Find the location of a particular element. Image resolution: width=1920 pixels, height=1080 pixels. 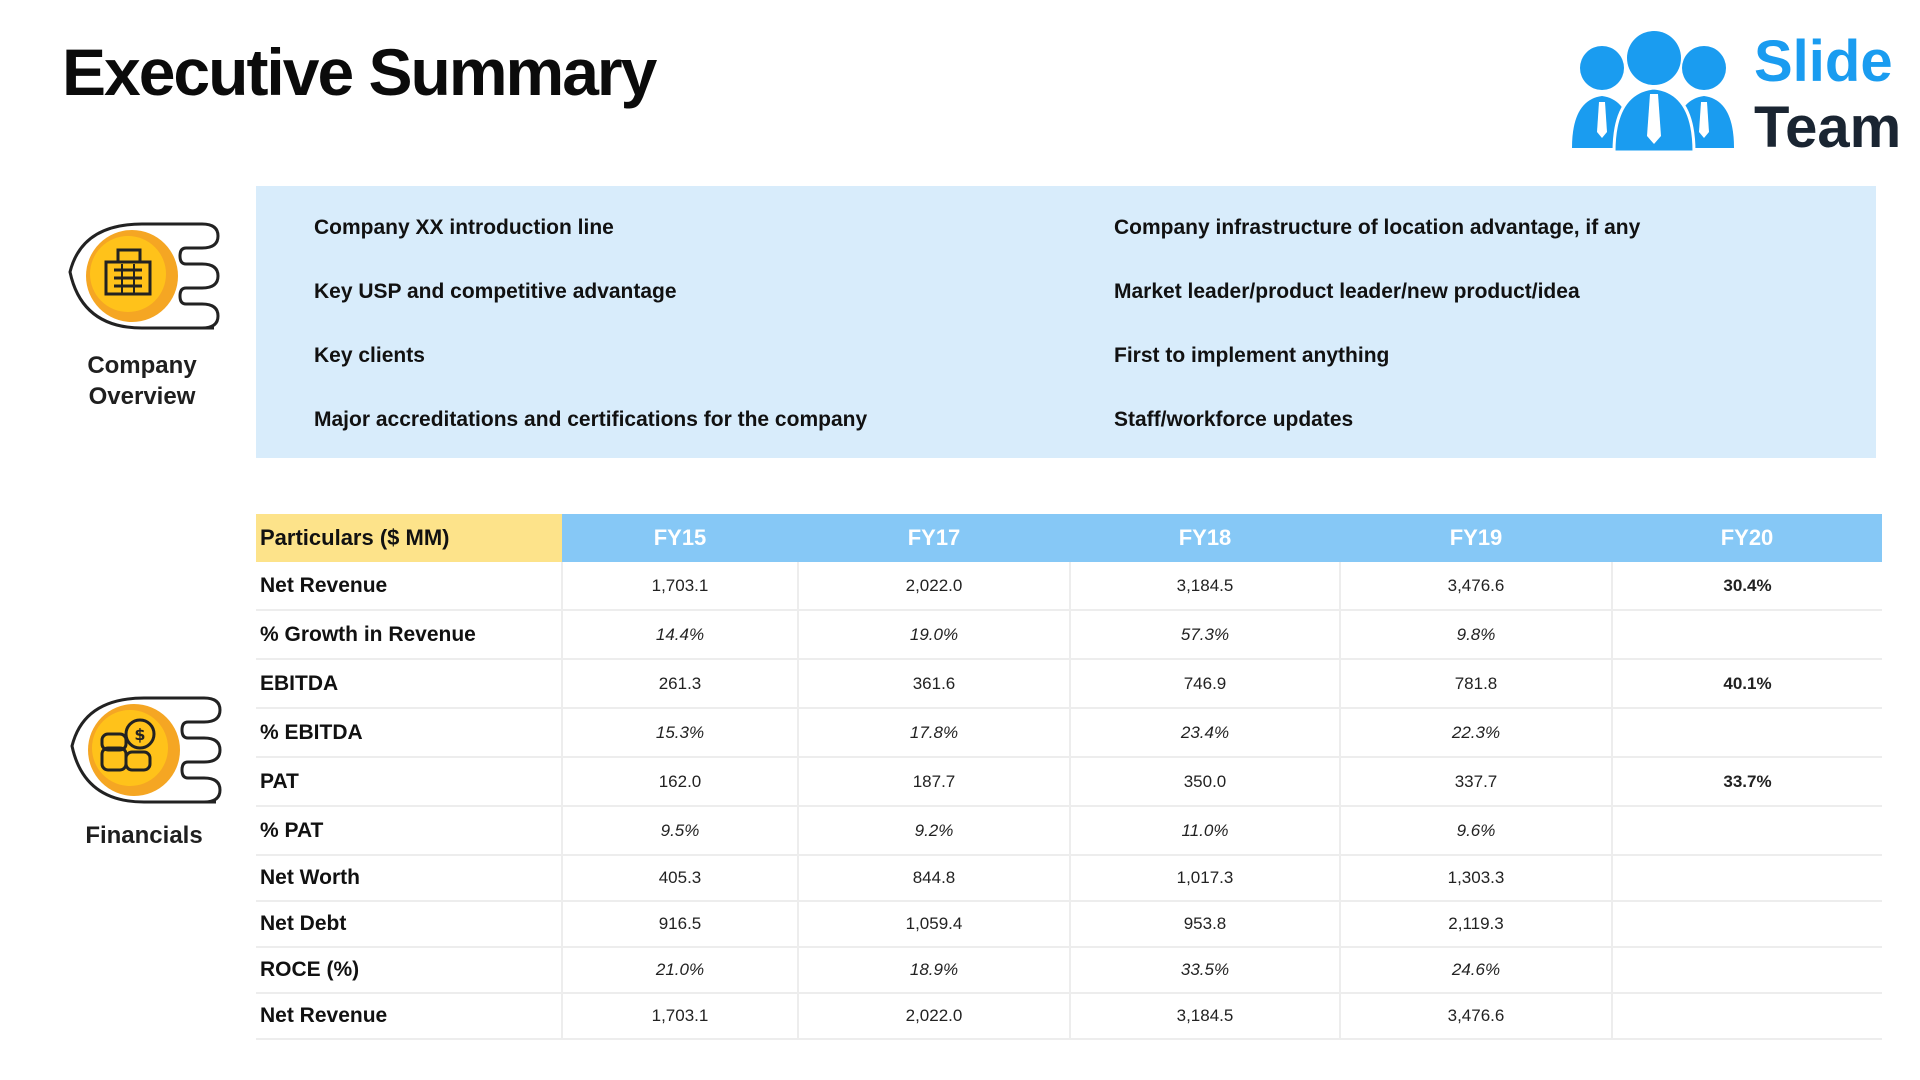

overview-item: First to implement anything is located at coordinates (1252, 355).